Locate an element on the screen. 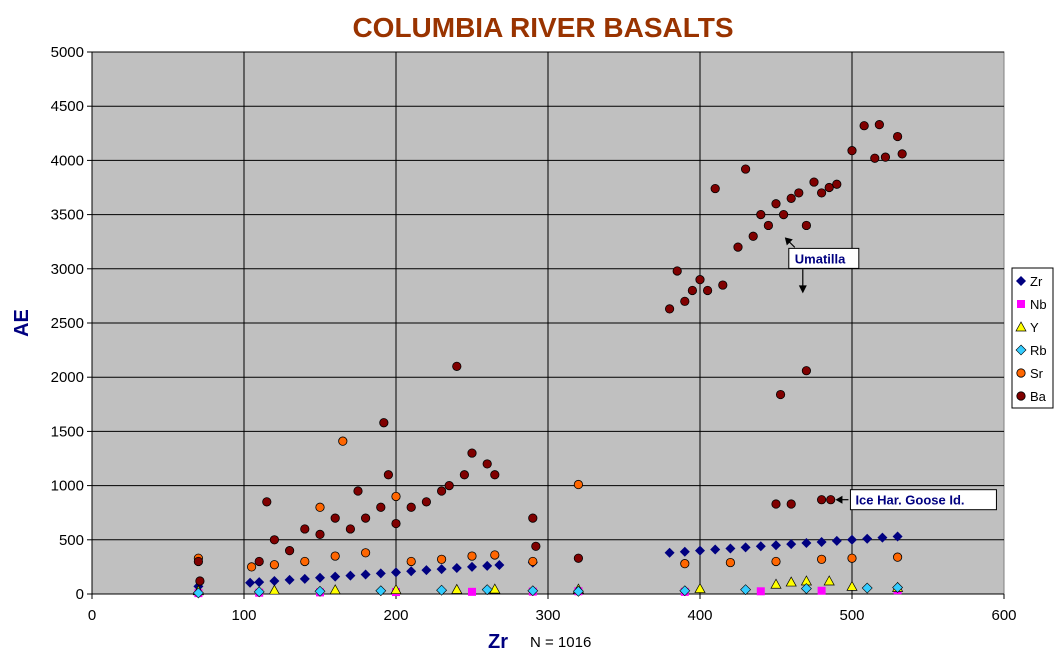 The image size is (1057, 652). chart-title: COLUMBIA RIVER BASALTS is located at coordinates (542, 27).